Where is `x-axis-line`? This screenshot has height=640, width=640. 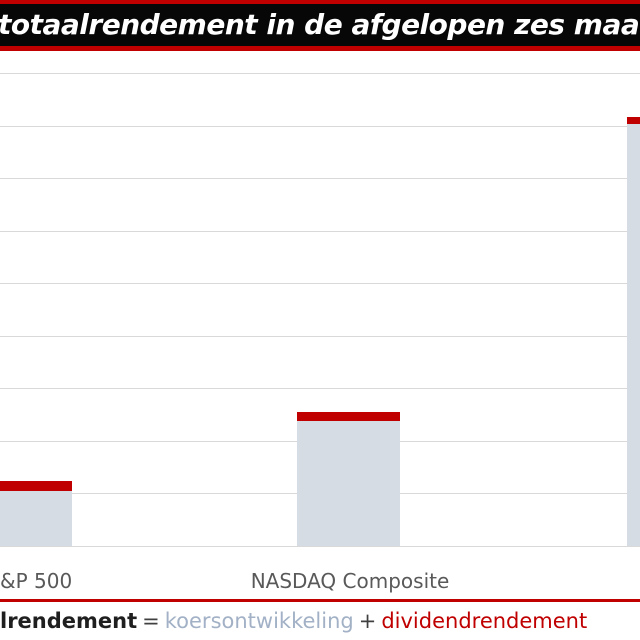 x-axis-line is located at coordinates (320, 546).